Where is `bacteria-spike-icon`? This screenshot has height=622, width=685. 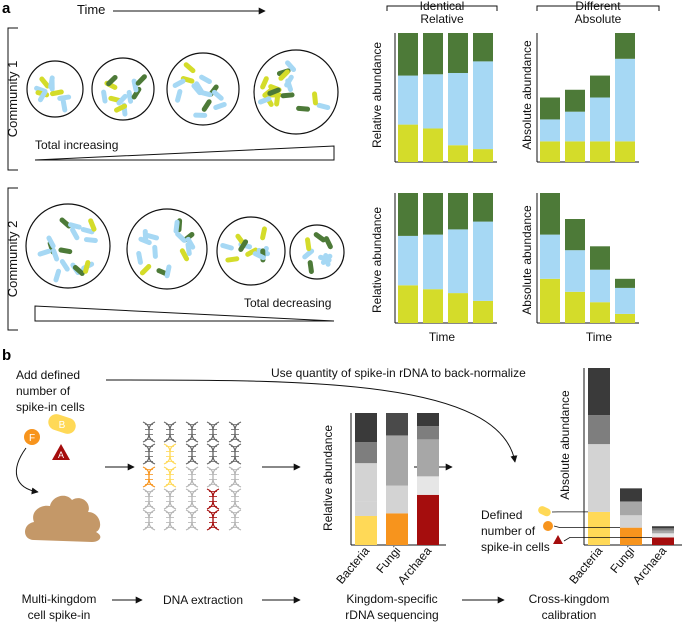
bacteria-spike-icon is located at coordinates (62, 424).